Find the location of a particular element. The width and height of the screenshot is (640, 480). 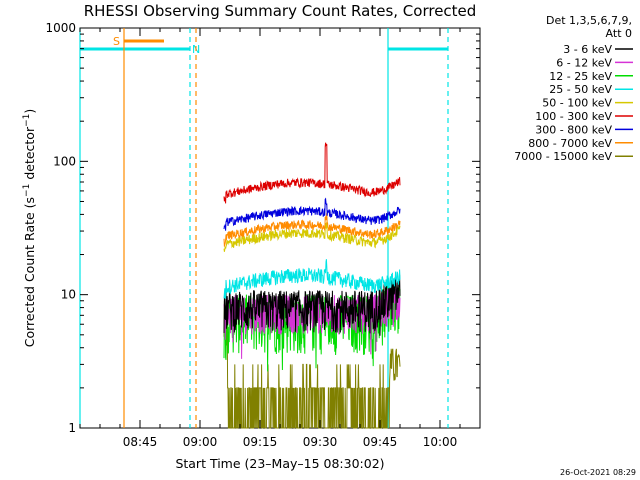

y-axis-label: Corrected Count Rate (s−1 detector−1) is located at coordinates (29, 228).